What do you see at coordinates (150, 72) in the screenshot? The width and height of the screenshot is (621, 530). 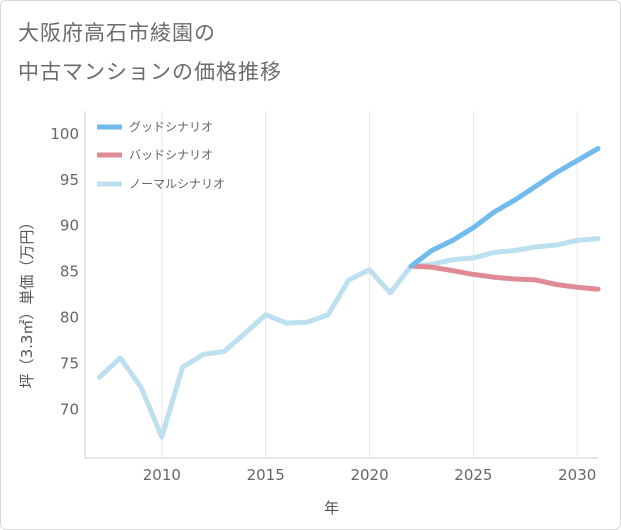 I see `chart-title-line2: 中古マンションの価格推移` at bounding box center [150, 72].